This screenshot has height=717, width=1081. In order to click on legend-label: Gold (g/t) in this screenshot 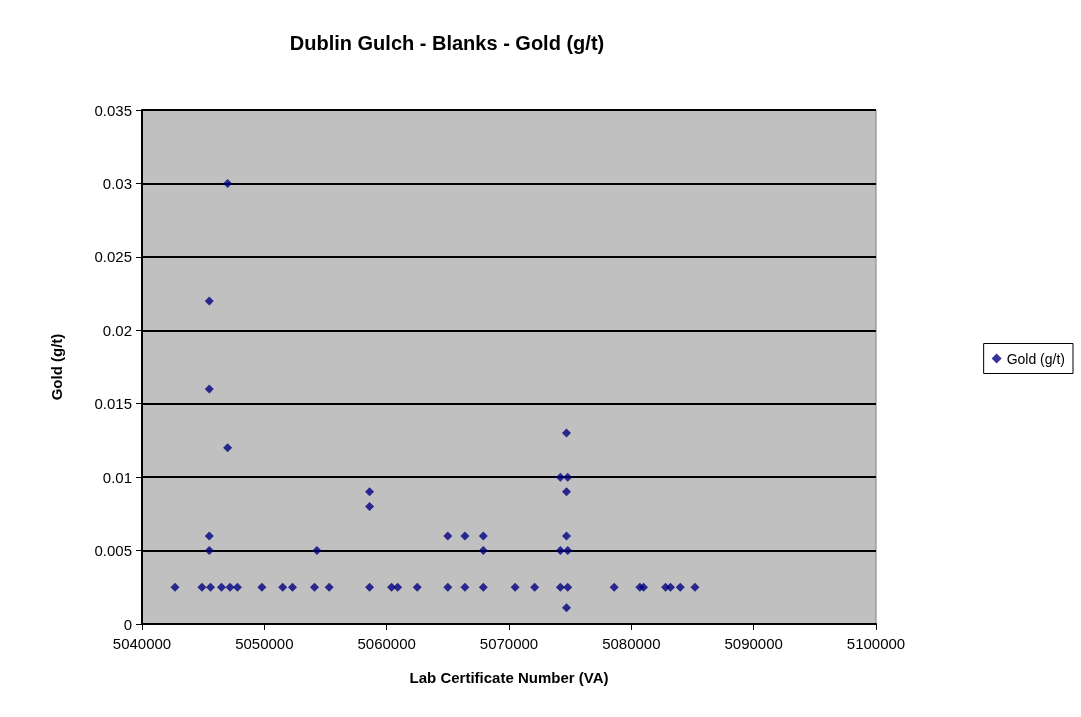, I will do `click(1036, 358)`.